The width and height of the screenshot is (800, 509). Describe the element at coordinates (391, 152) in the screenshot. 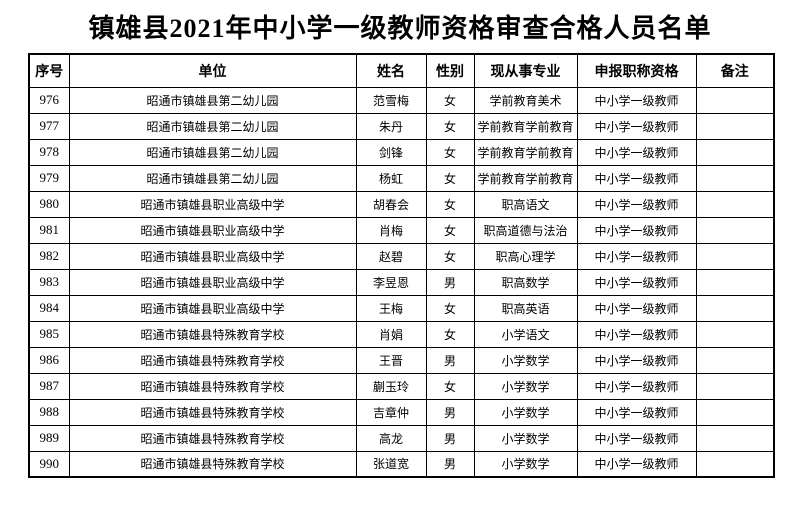

I see `table-cell-name: 剑锋` at that location.